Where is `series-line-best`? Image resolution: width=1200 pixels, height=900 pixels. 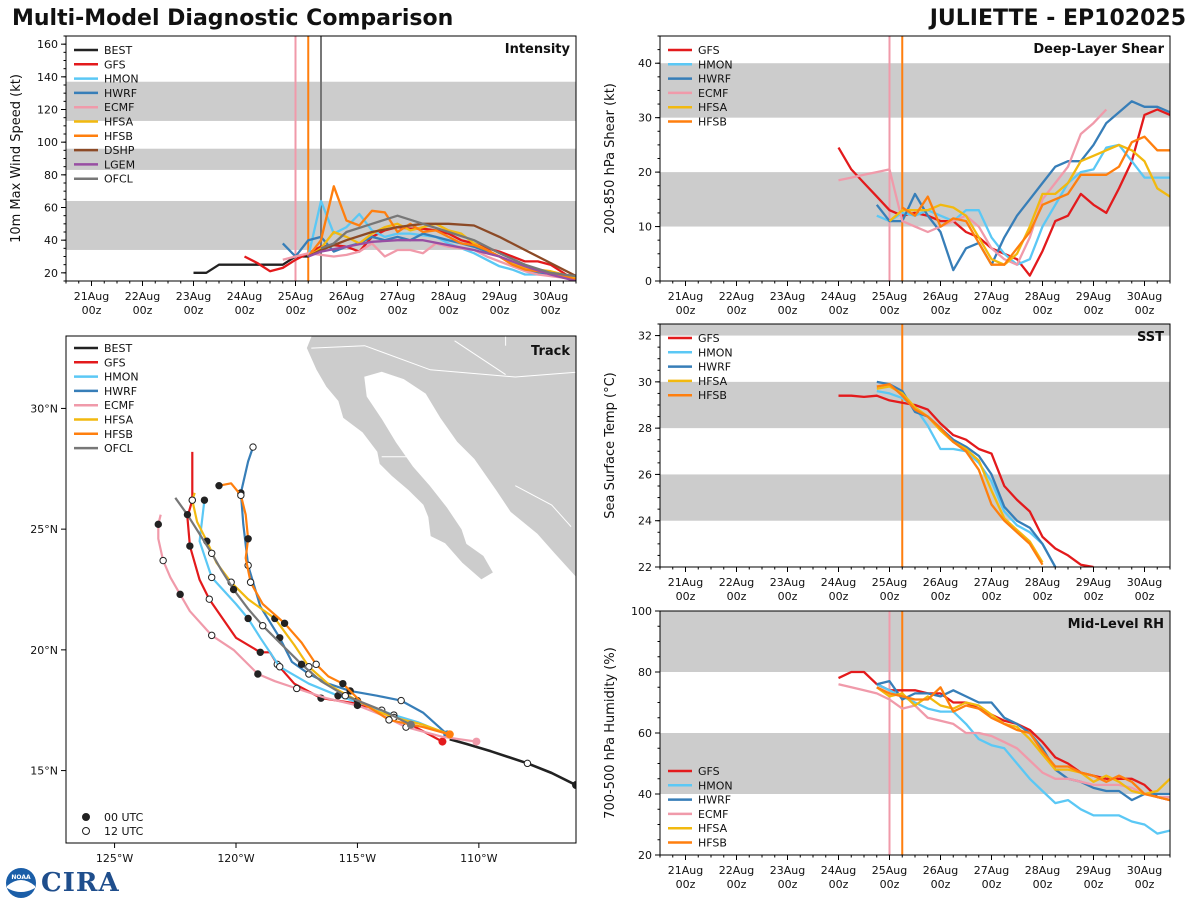 series-line-best is located at coordinates (257, 260).